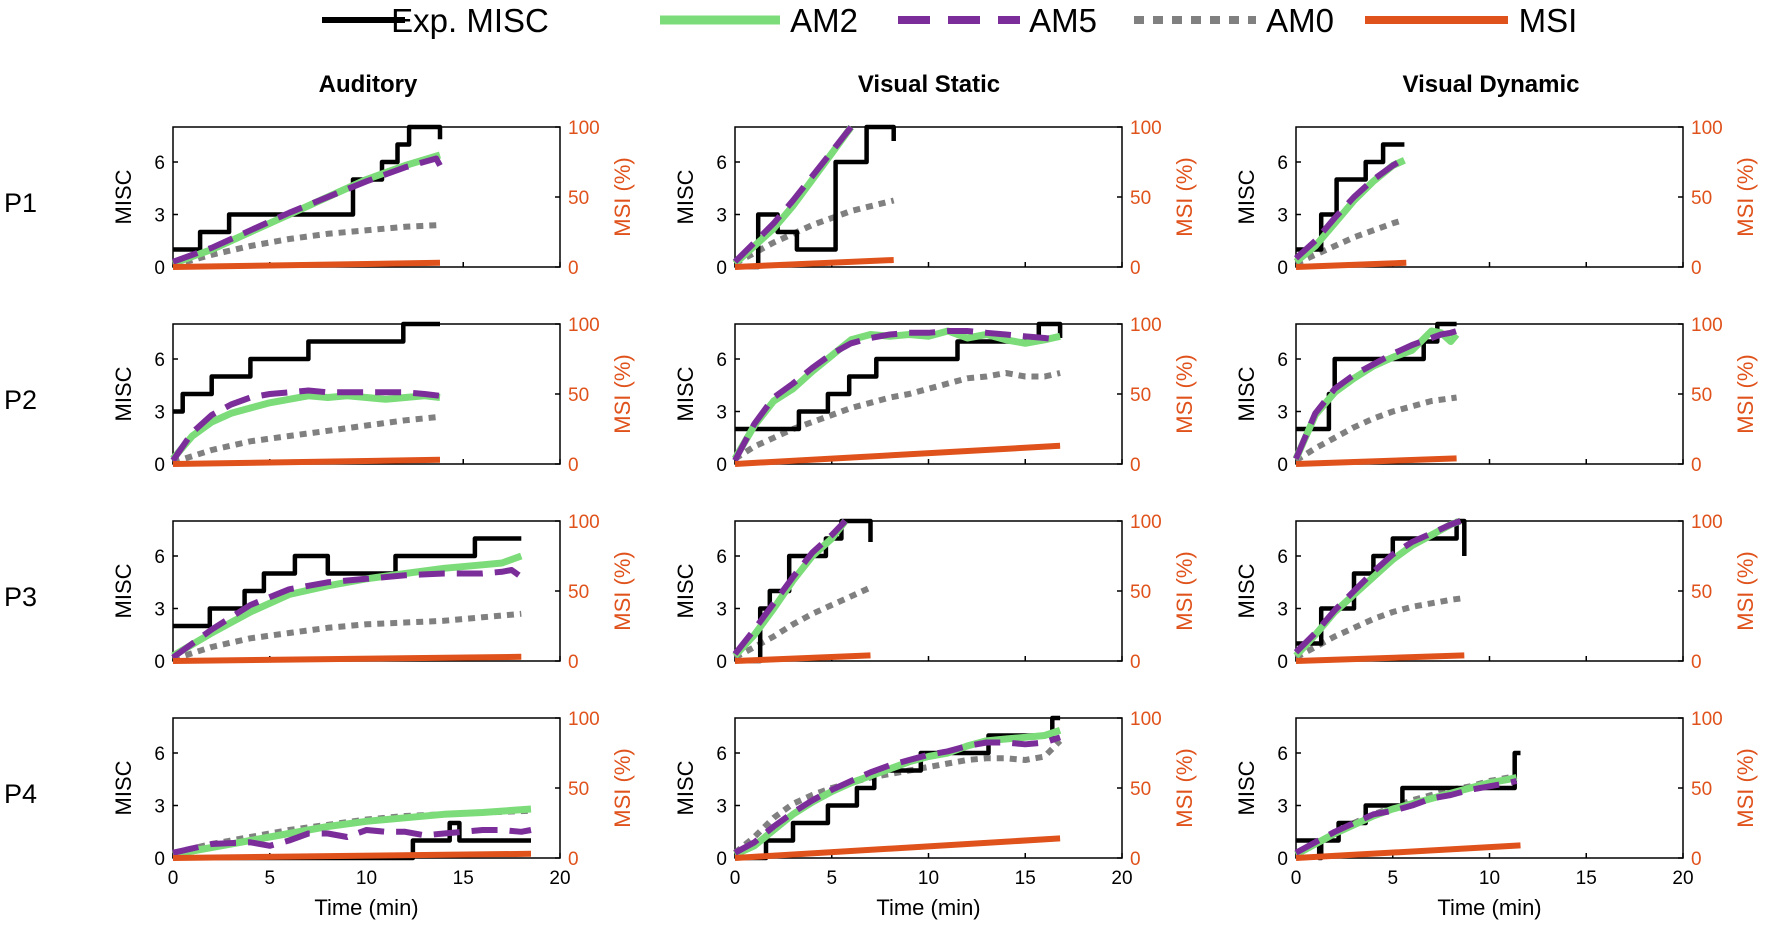  I want to click on row-label-P1: P1, so click(20, 203).